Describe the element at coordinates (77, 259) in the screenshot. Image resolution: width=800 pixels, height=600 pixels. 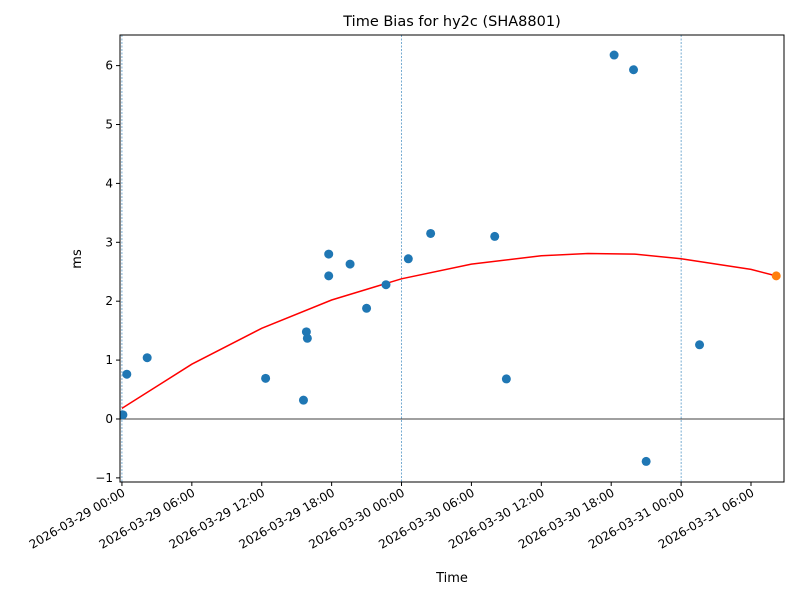
I see `y-axis-label: ms` at that location.